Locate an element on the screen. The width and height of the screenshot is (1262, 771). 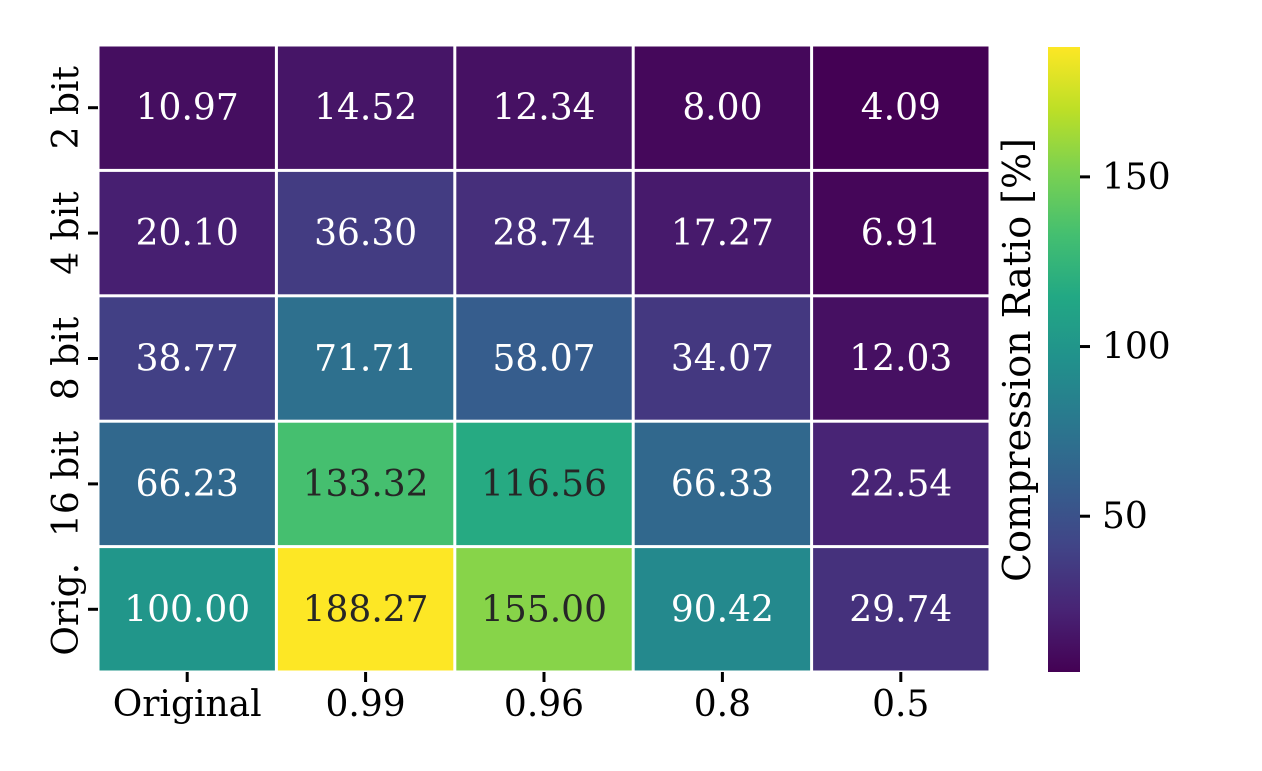
x-axis: Original 0.99 0.96 0.8 0.5 is located at coordinates (521, 698).